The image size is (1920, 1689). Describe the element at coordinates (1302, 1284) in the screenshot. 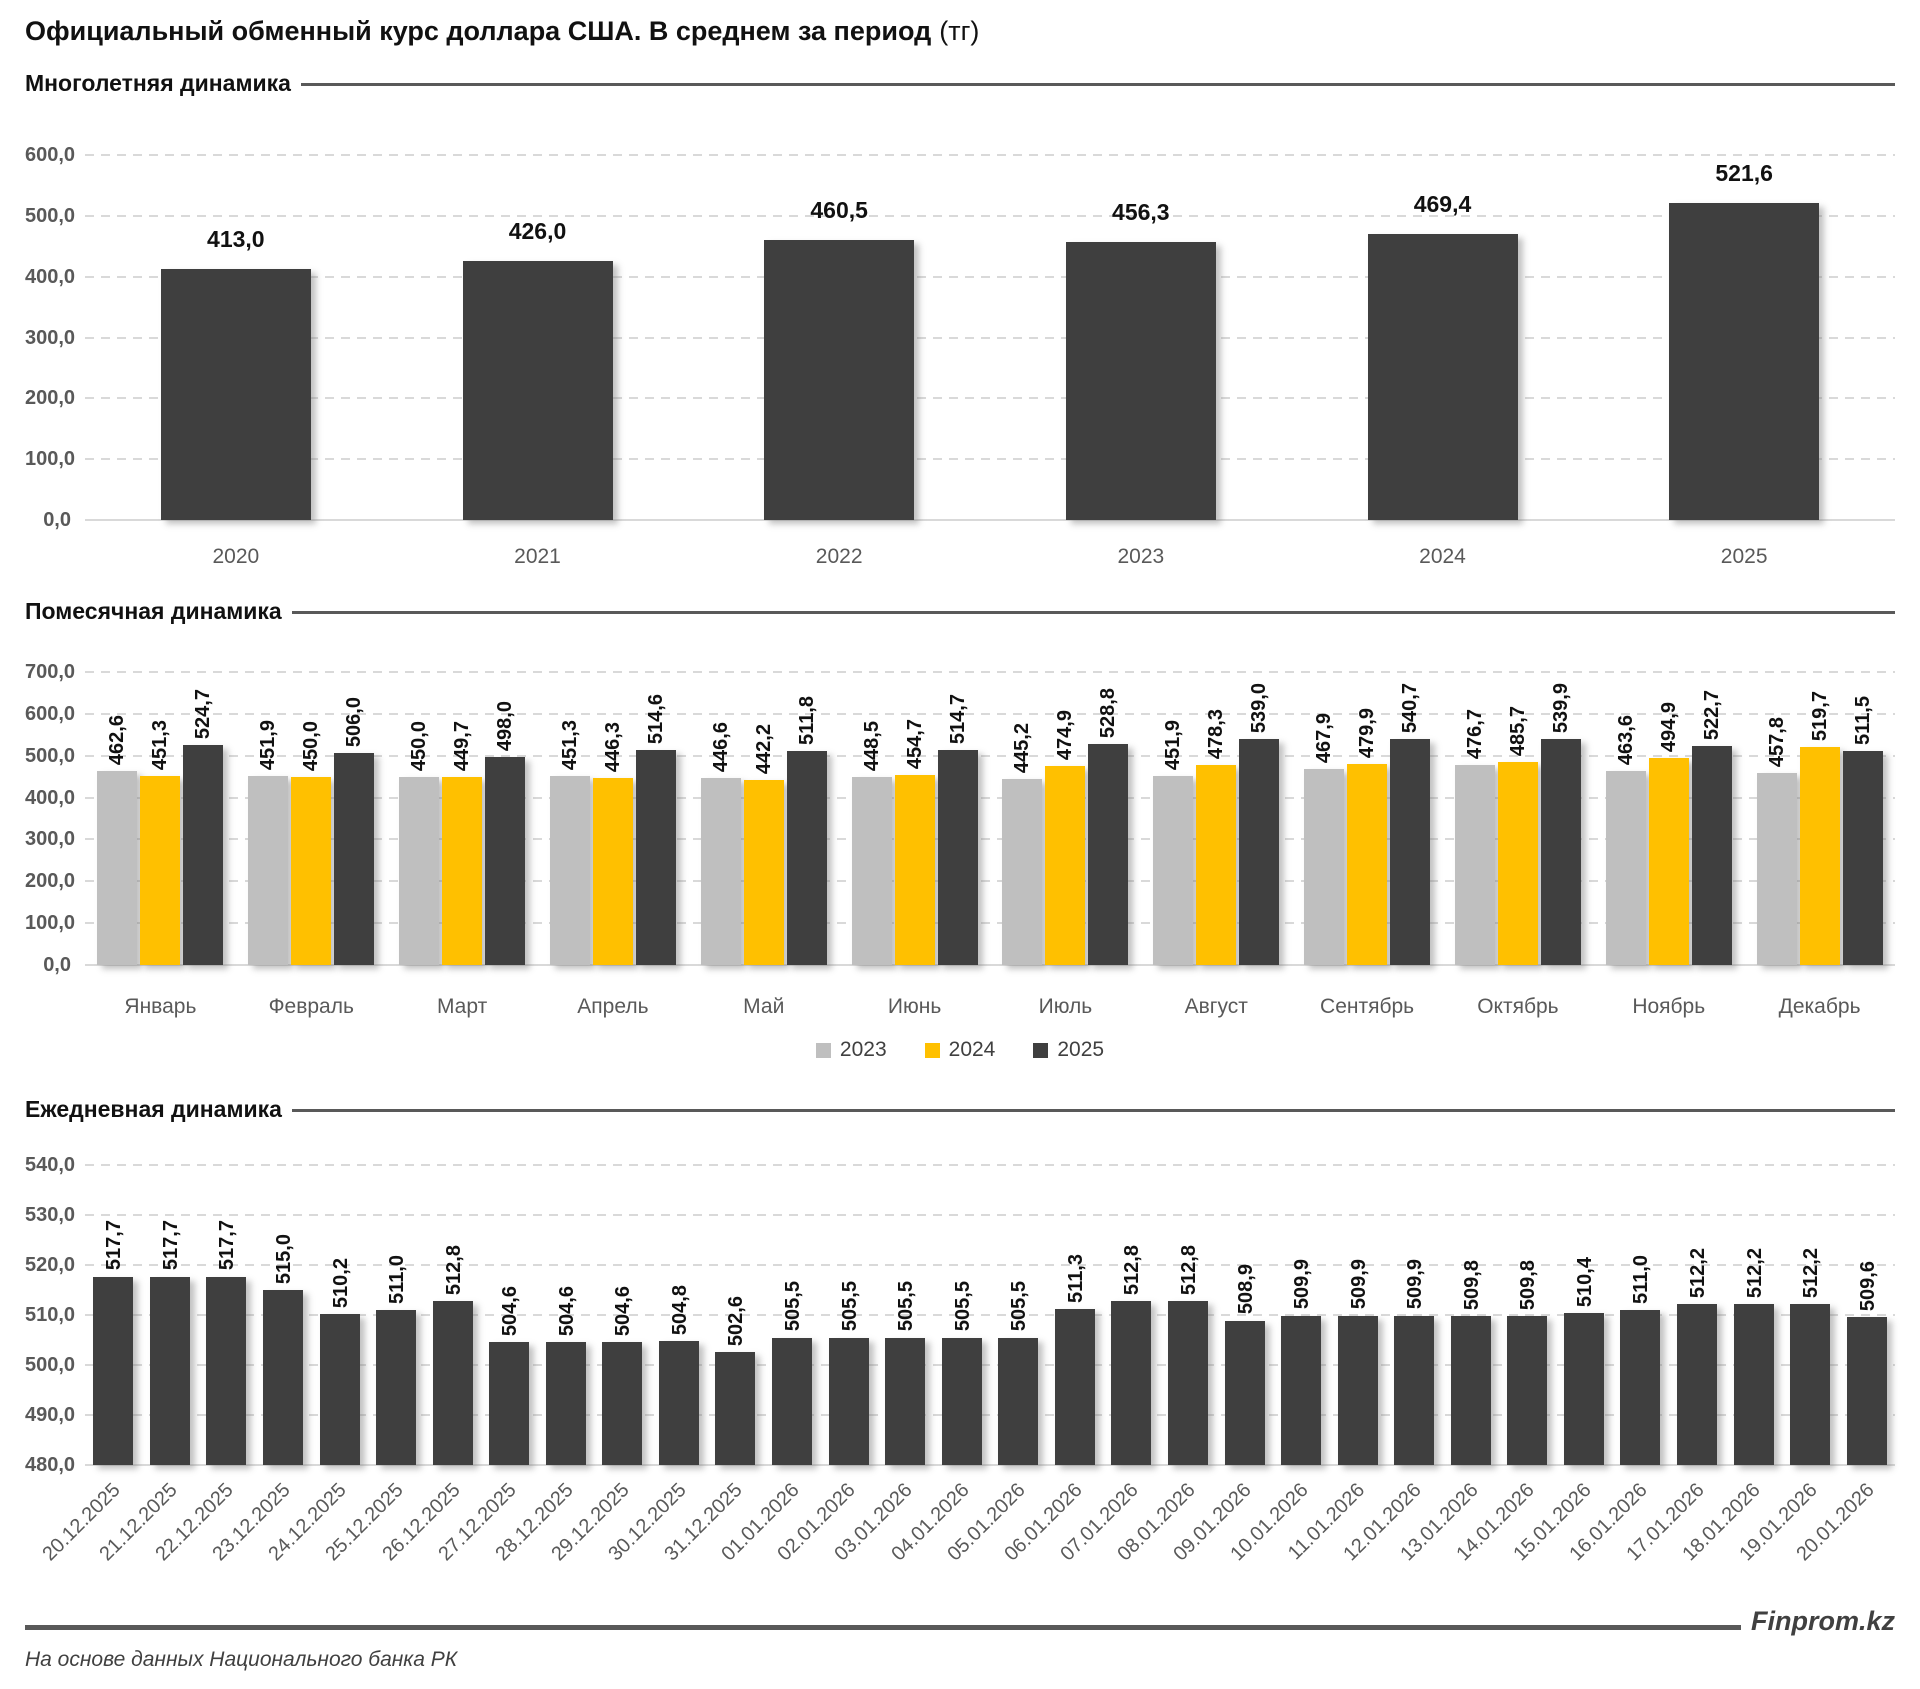

I see `bar-value-label: 509,9` at that location.